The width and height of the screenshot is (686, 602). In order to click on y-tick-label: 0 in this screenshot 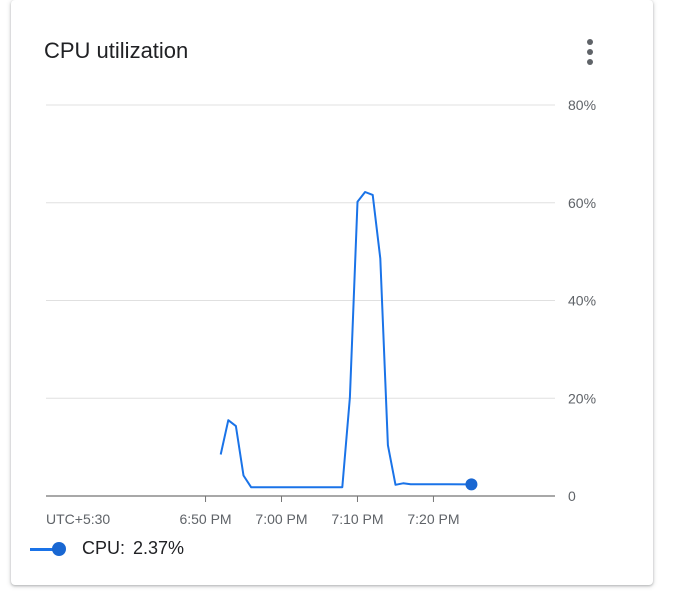, I will do `click(572, 496)`.